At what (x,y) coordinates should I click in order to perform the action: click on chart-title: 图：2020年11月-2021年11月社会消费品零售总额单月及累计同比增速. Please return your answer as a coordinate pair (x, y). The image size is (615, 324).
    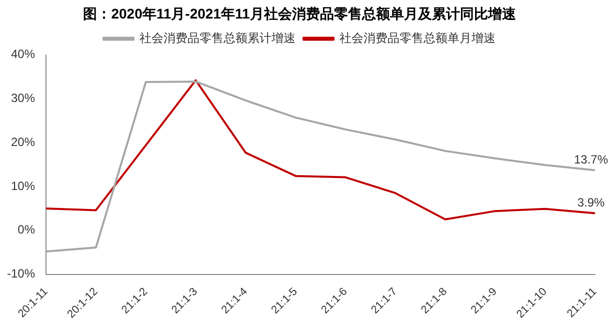
    Looking at the image, I should click on (300, 13).